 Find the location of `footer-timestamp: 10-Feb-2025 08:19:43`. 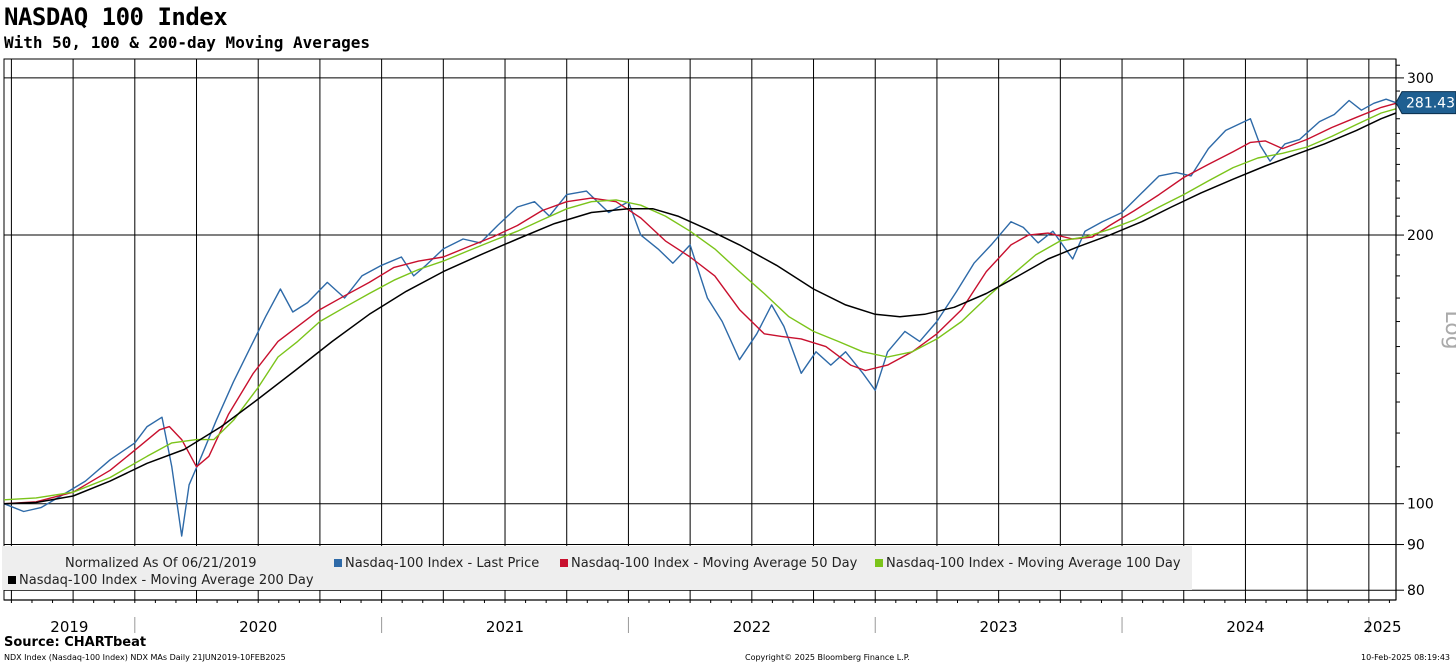

footer-timestamp: 10-Feb-2025 08:19:43 is located at coordinates (1405, 657).